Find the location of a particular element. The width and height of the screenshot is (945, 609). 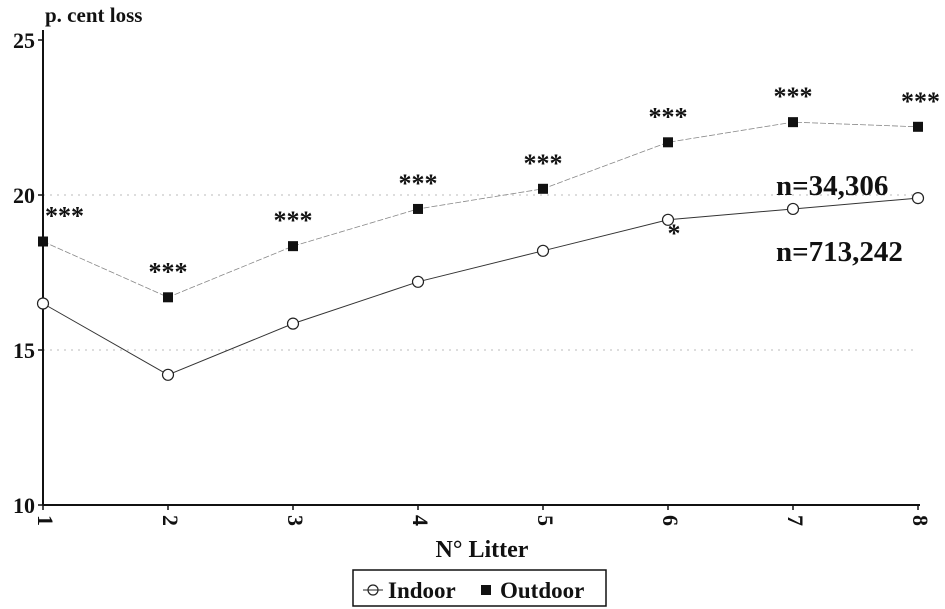

outdoor-n-label: n=34,306 is located at coordinates (832, 186).